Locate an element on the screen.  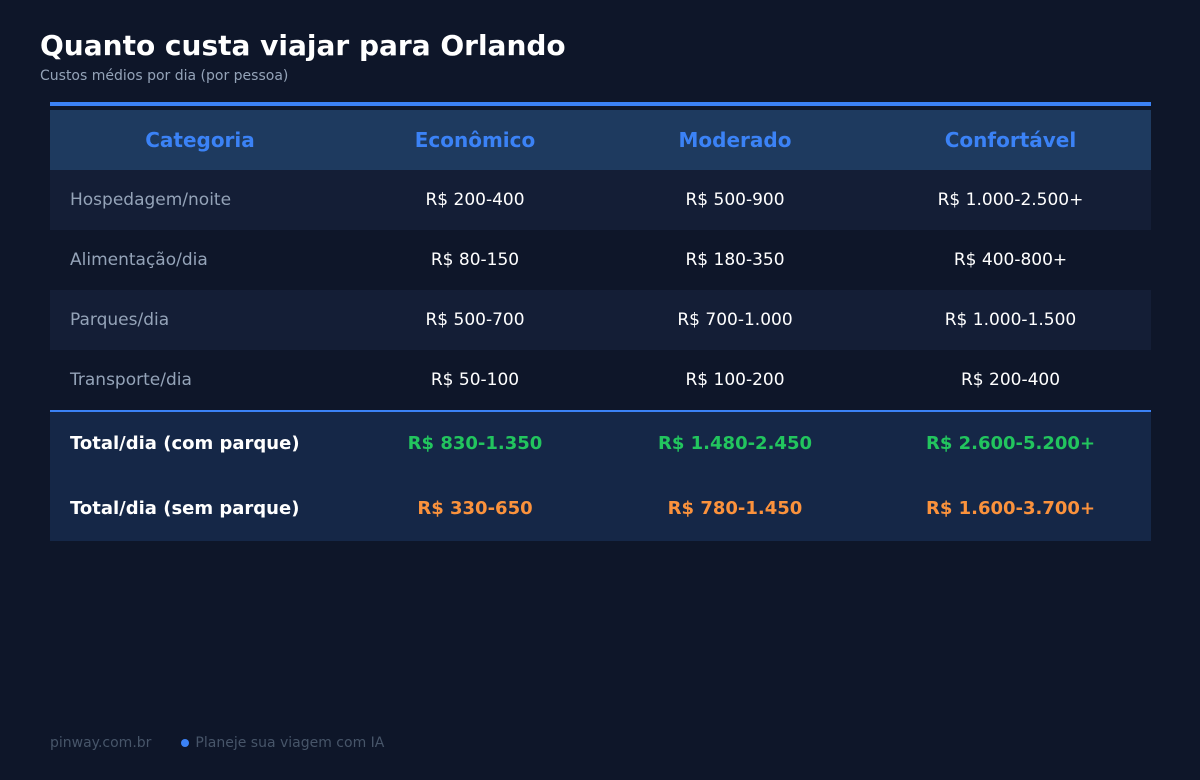
total-economico: R$ 830-1.350 is located at coordinates (475, 442).